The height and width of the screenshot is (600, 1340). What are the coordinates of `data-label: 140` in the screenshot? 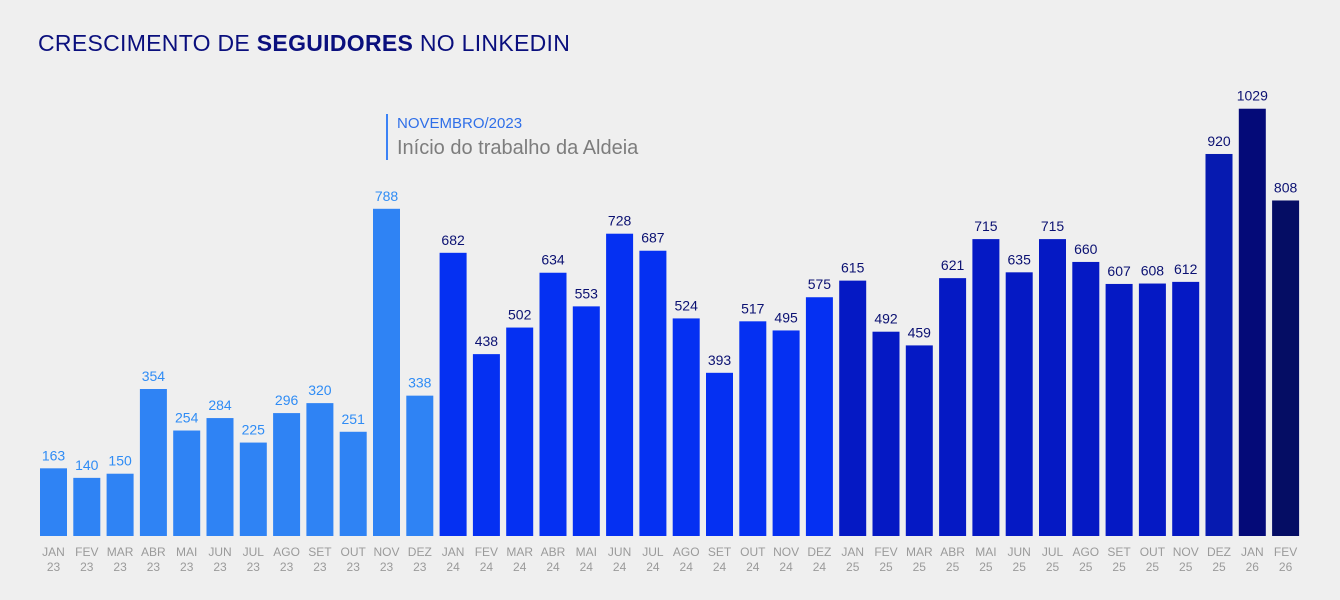 It's located at (87, 465).